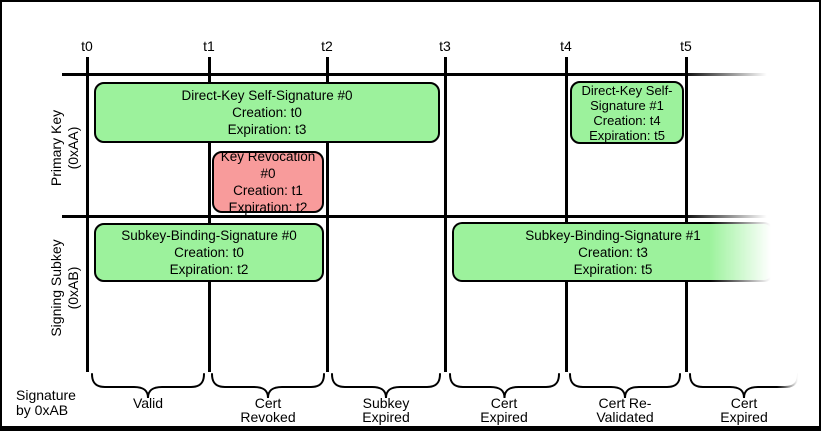 This screenshot has height=431, width=821. I want to click on tick-label-t5: t5, so click(686, 46).